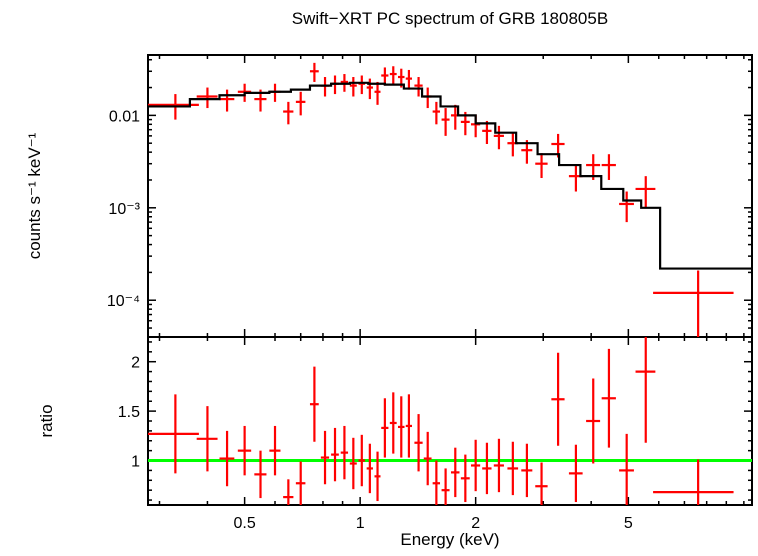  Describe the element at coordinates (628, 523) in the screenshot. I see `svg-text: 5` at that location.